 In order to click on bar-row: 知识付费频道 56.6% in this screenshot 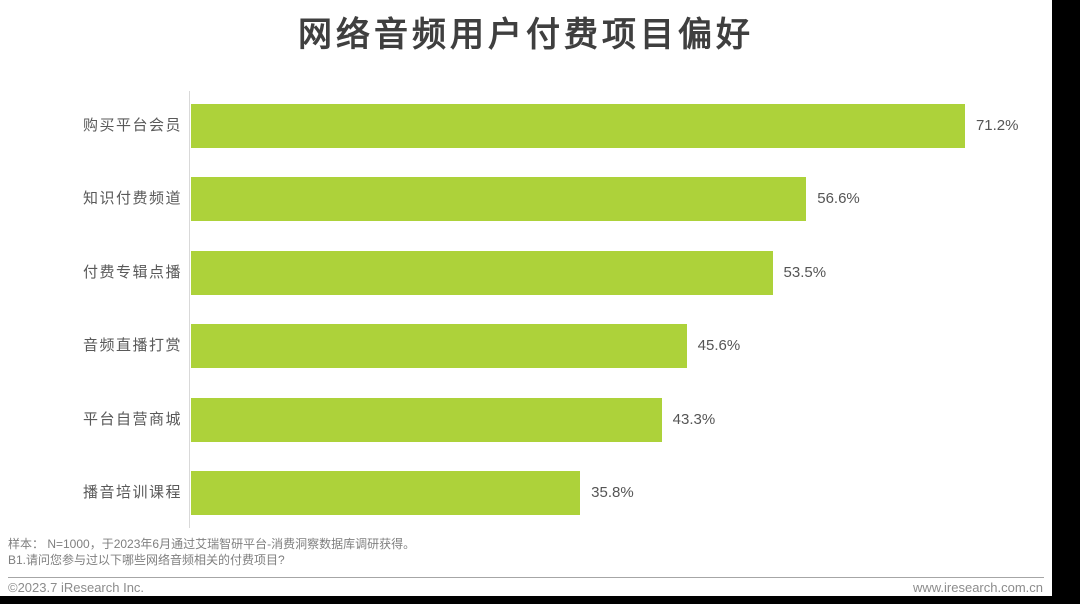, I will do `click(526, 199)`.